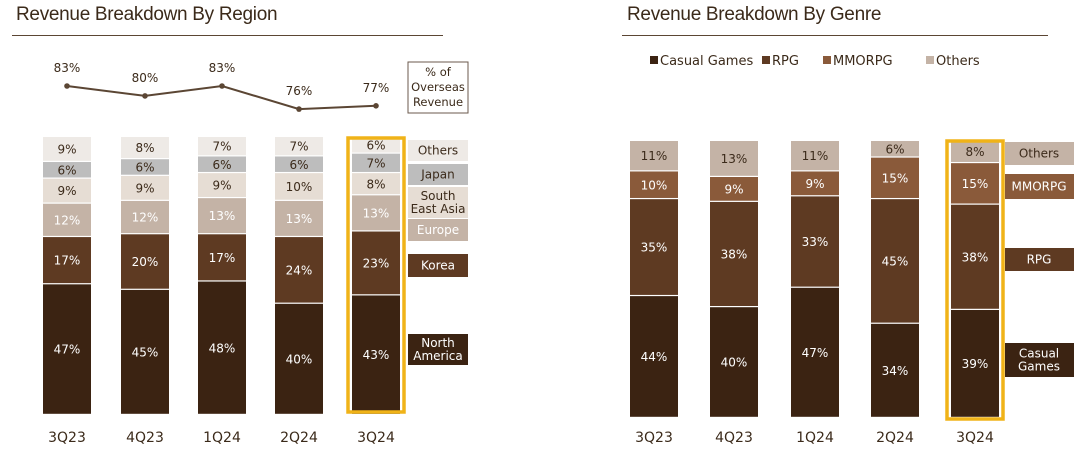  I want to click on genre-legend-swatch-others, so click(1039, 153).